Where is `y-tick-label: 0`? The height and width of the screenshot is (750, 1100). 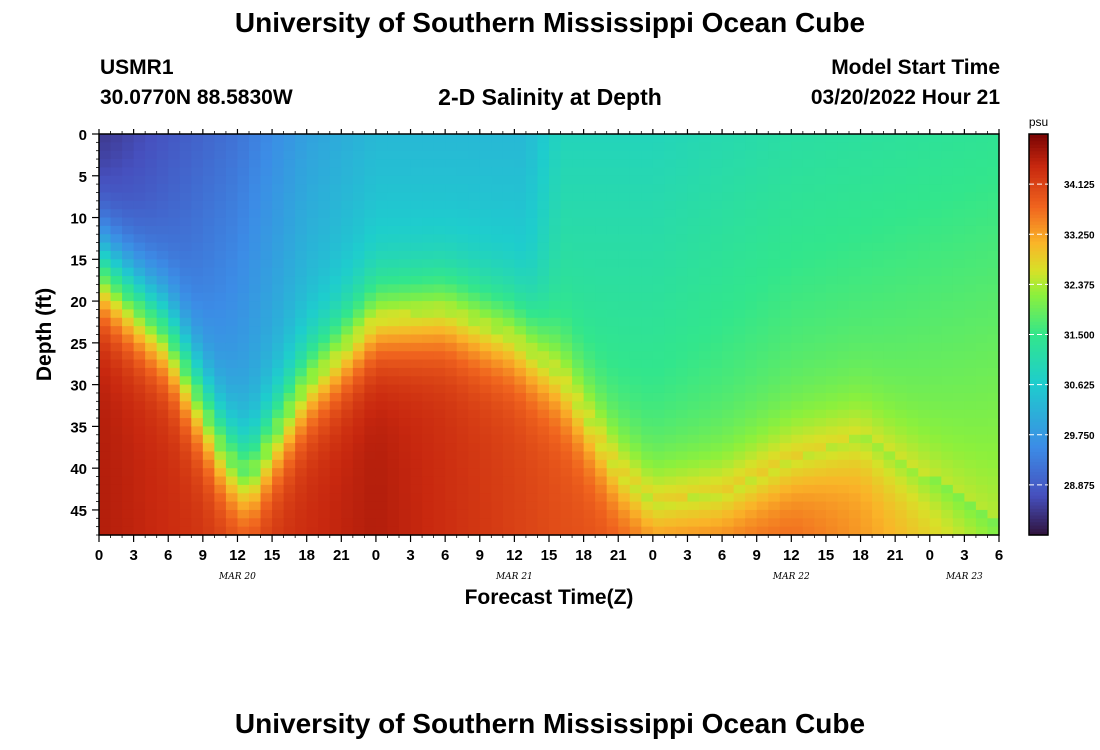
y-tick-label: 0 is located at coordinates (83, 135).